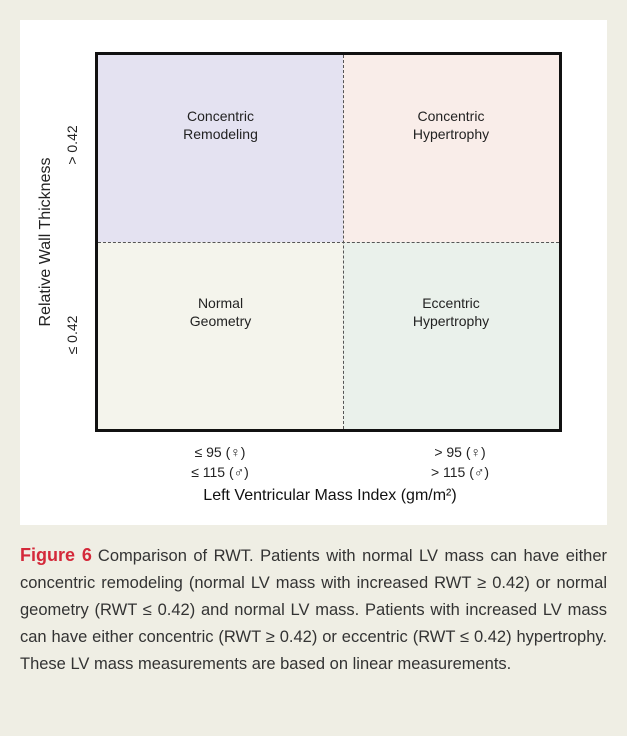 This screenshot has height=736, width=627. What do you see at coordinates (220, 335) in the screenshot?
I see `quadrant: Normal Geometry` at bounding box center [220, 335].